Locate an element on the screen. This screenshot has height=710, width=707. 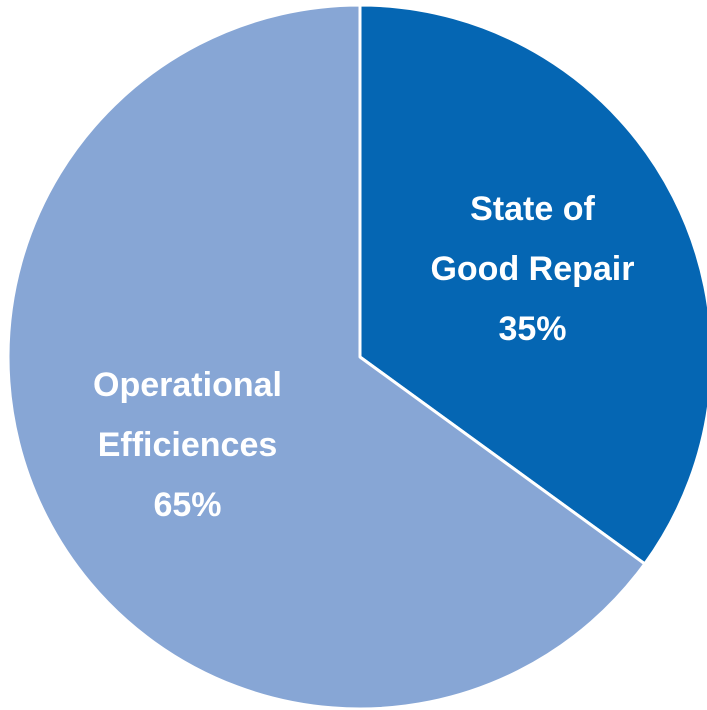
slice-label: Operational Efficiences 65% is located at coordinates (188, 445).